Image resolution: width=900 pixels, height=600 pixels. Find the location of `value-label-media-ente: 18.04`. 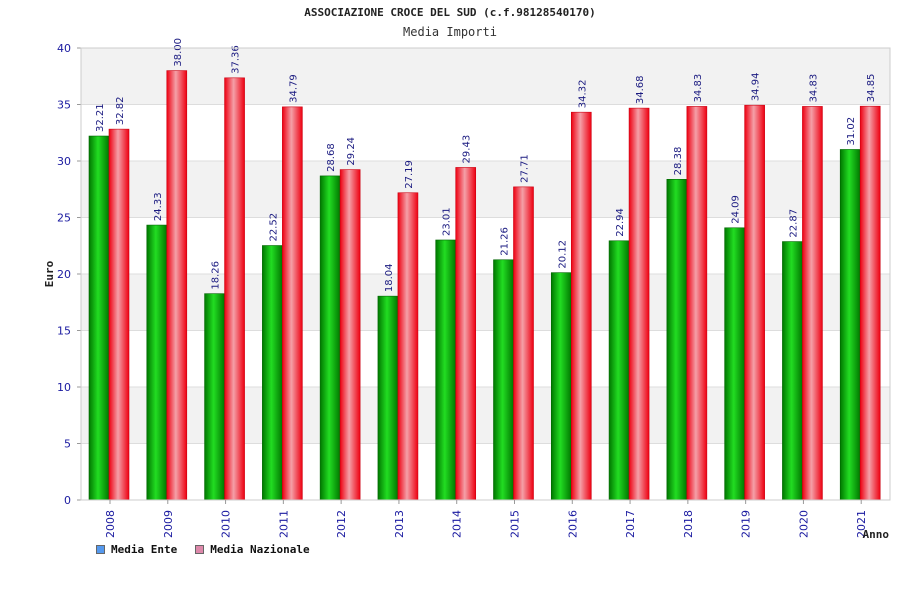

value-label-media-ente: 18.04 is located at coordinates (389, 278).